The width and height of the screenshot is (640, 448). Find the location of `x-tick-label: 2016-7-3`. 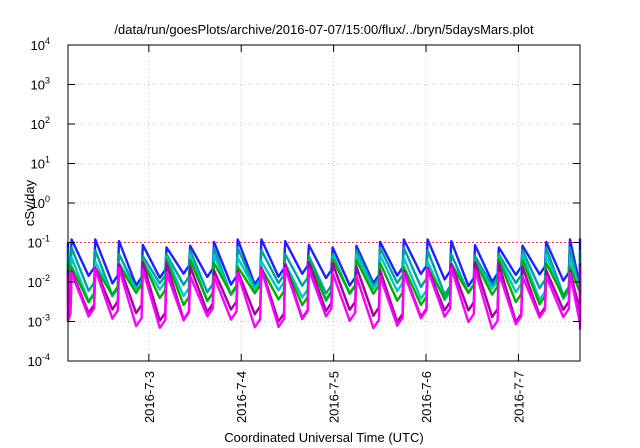

x-tick-label: 2016-7-3 is located at coordinates (149, 397).